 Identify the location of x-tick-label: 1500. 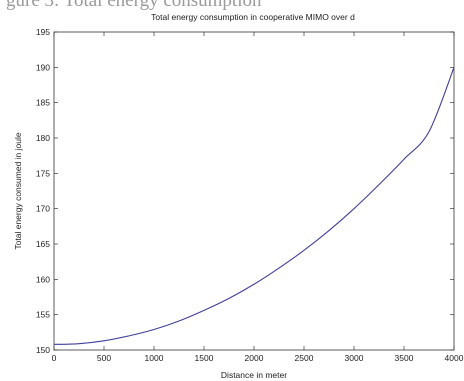
(204, 358).